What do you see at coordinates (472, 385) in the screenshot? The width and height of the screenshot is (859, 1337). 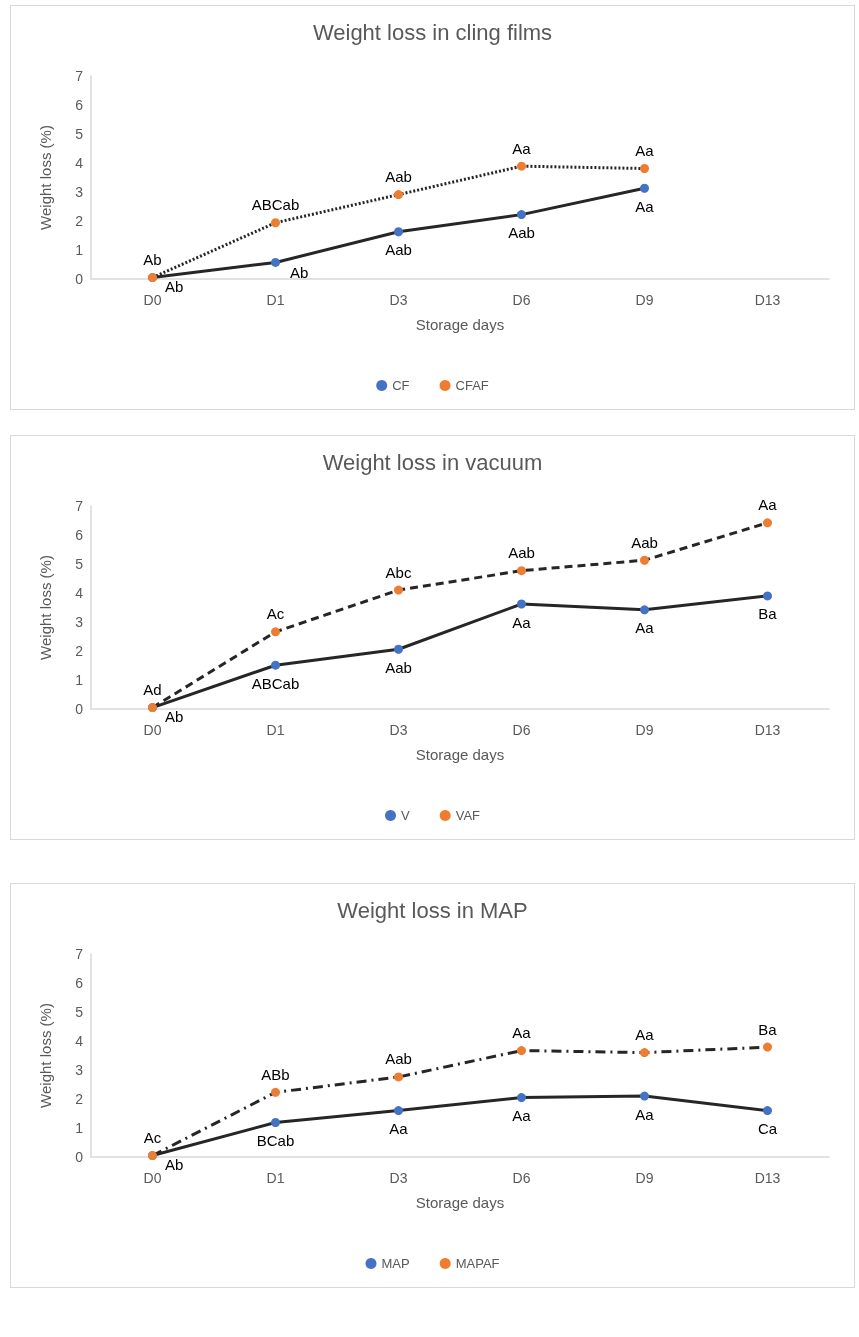 I see `legend-label: CFAF` at bounding box center [472, 385].